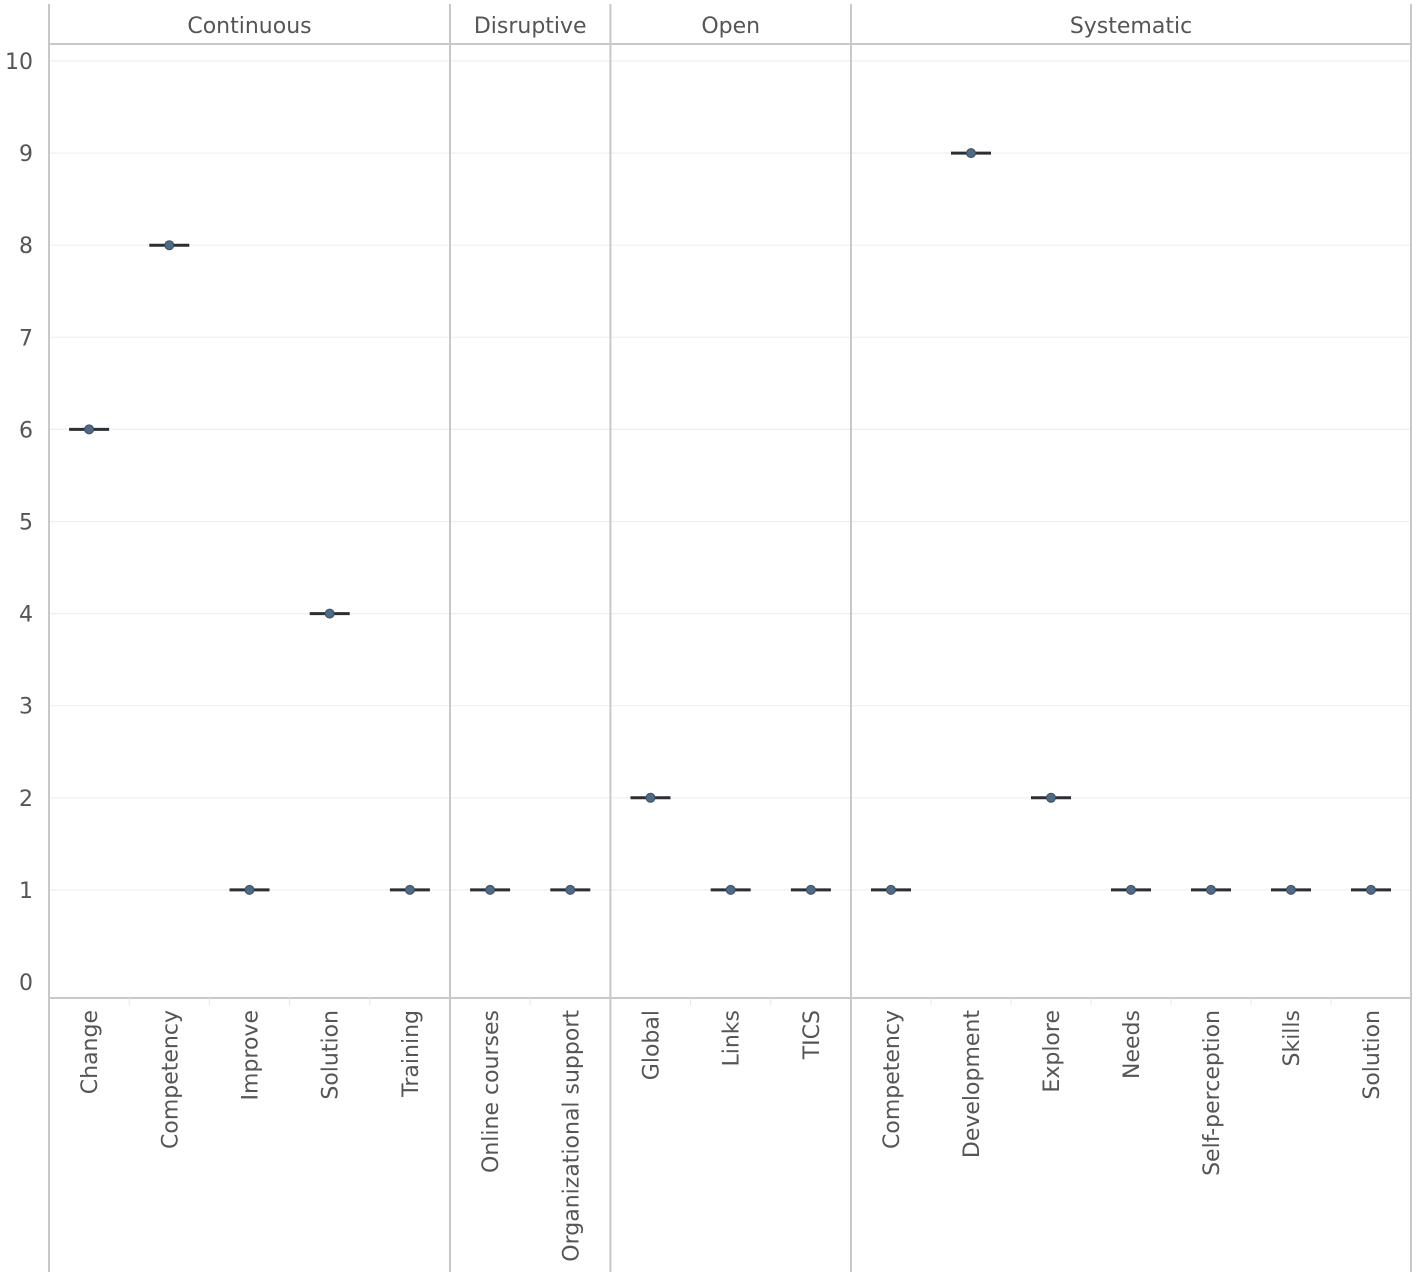 The height and width of the screenshot is (1277, 1417). Describe the element at coordinates (1131, 26) in the screenshot. I see `panel-title-systematic: Systematic` at that location.